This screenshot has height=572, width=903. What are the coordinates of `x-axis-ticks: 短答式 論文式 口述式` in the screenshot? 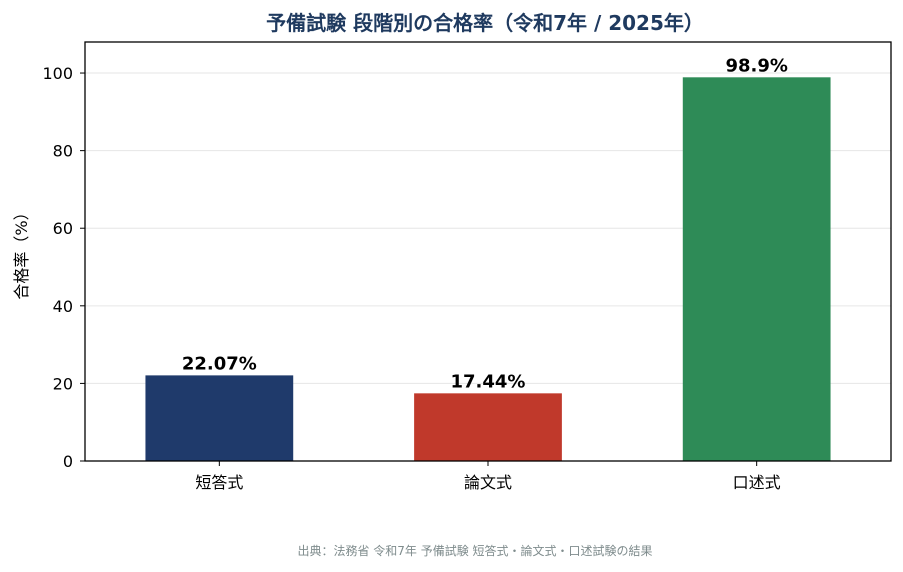 It's located at (488, 476).